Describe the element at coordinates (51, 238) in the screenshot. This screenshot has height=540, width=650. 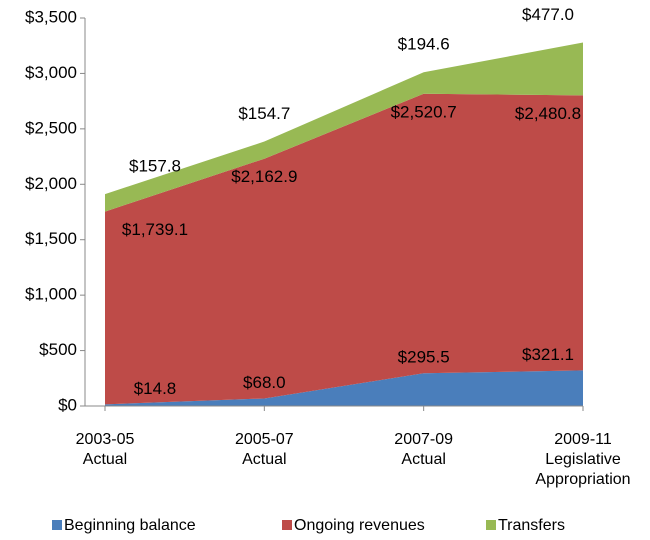
I see `y-tick-label: $1,500` at that location.